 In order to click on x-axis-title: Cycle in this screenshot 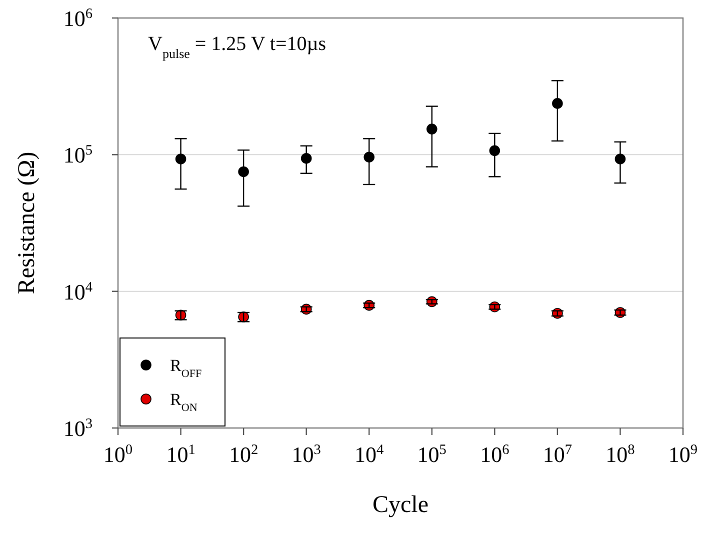, I will do `click(400, 505)`.